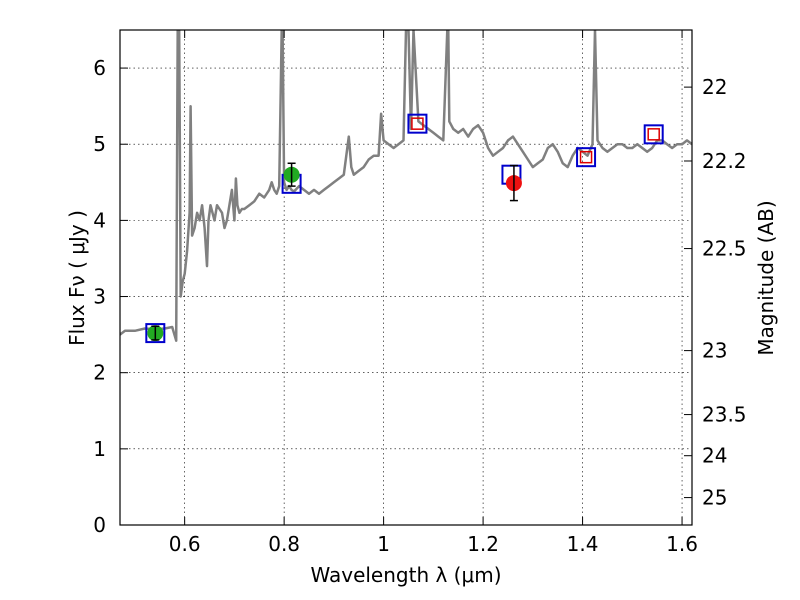 The width and height of the screenshot is (800, 600). What do you see at coordinates (383, 544) in the screenshot?
I see `x-tick-label: 1` at bounding box center [383, 544].